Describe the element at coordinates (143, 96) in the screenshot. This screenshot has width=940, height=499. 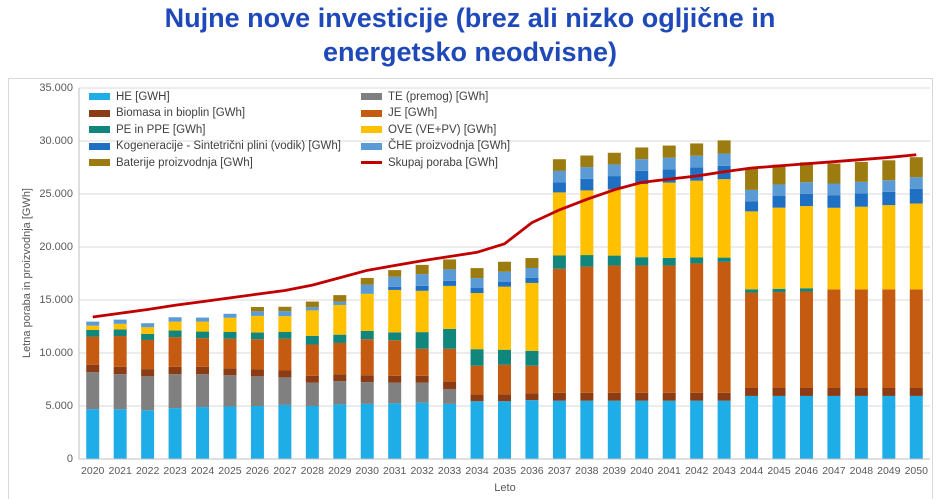
I see `legend-label: HE [GWH]` at that location.